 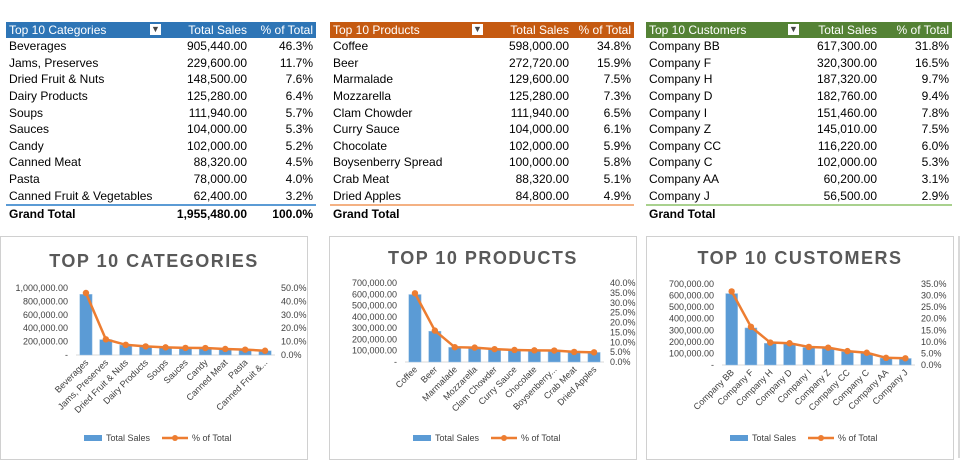 What do you see at coordinates (388, 162) in the screenshot?
I see `row-label: Boysenberry Spread` at bounding box center [388, 162].